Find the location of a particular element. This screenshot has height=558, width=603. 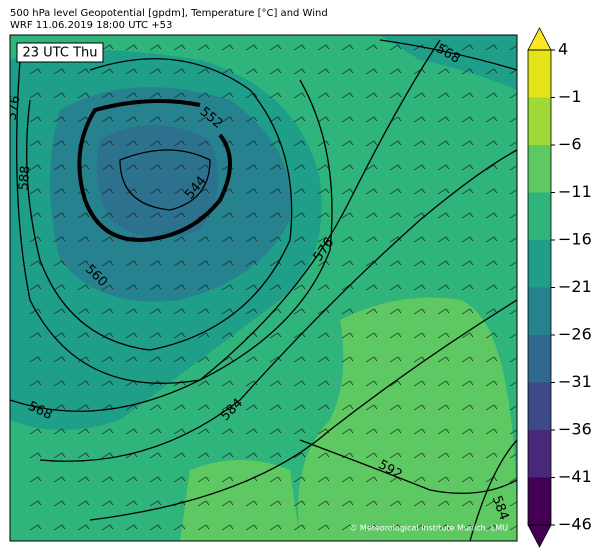

temp-region is located at coordinates (240, 500).